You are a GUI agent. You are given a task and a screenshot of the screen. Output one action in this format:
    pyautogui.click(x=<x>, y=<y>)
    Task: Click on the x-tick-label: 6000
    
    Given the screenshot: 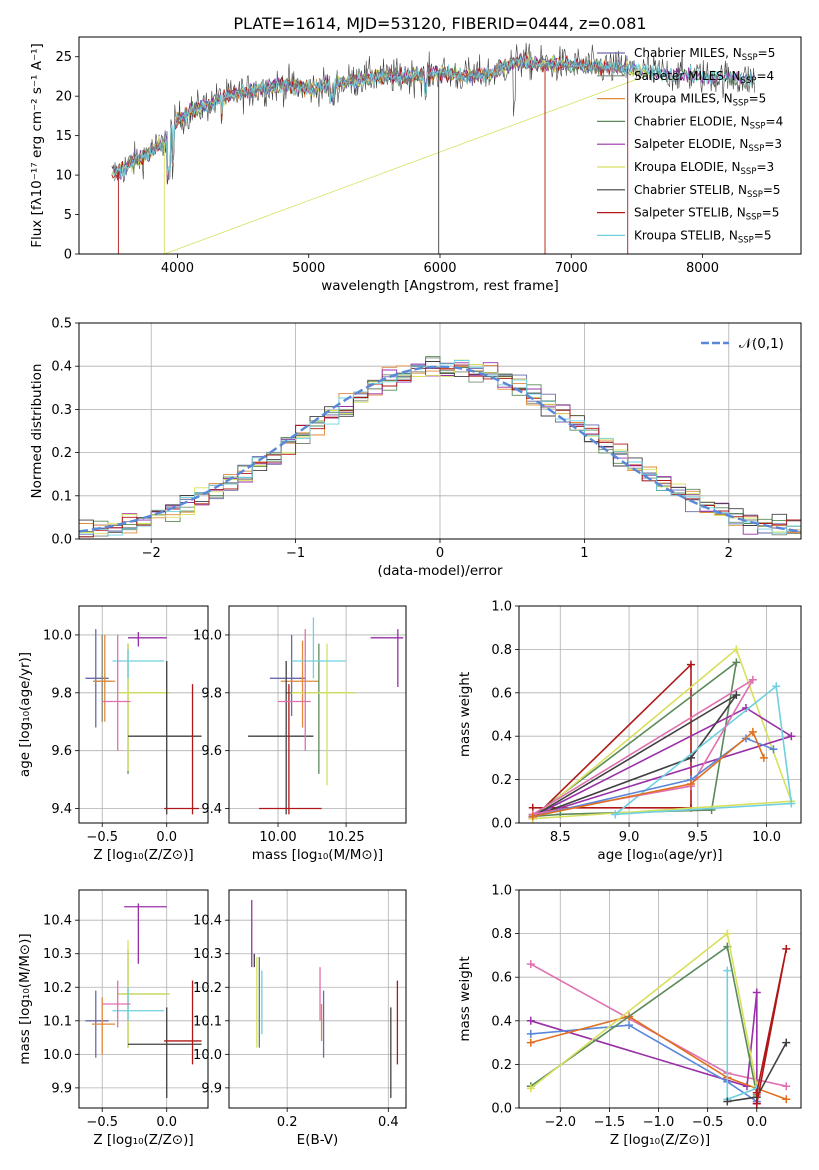 What is the action you would take?
    pyautogui.click(x=439, y=268)
    